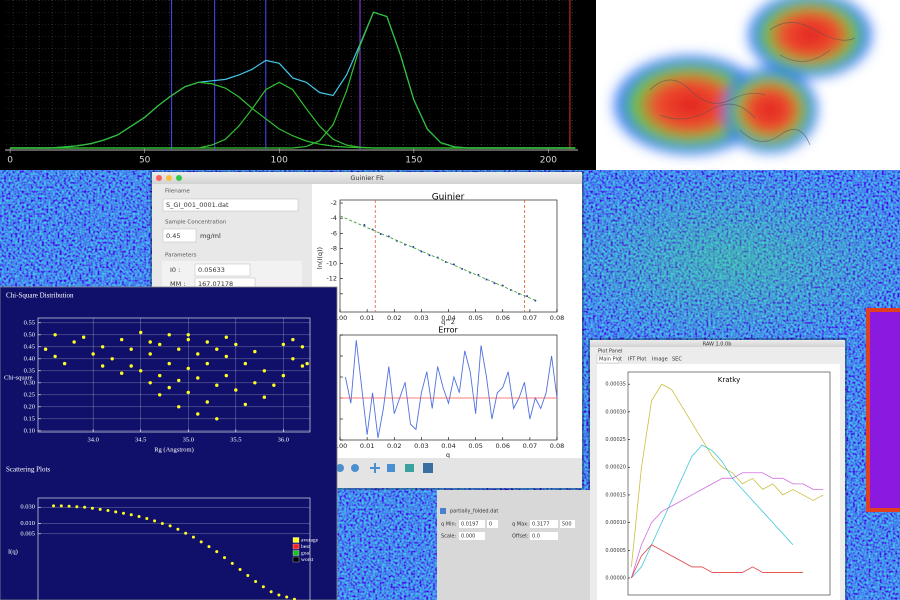 Image resolution: width=900 pixels, height=600 pixels. What do you see at coordinates (660, 360) in the screenshot?
I see `tab-label: Image` at bounding box center [660, 360].